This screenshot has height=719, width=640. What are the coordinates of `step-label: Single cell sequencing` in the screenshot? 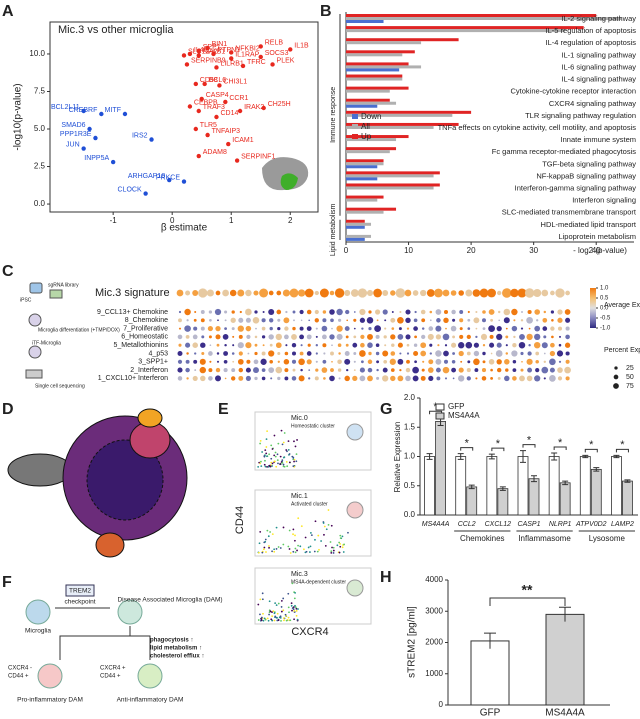 It's located at (60, 386).